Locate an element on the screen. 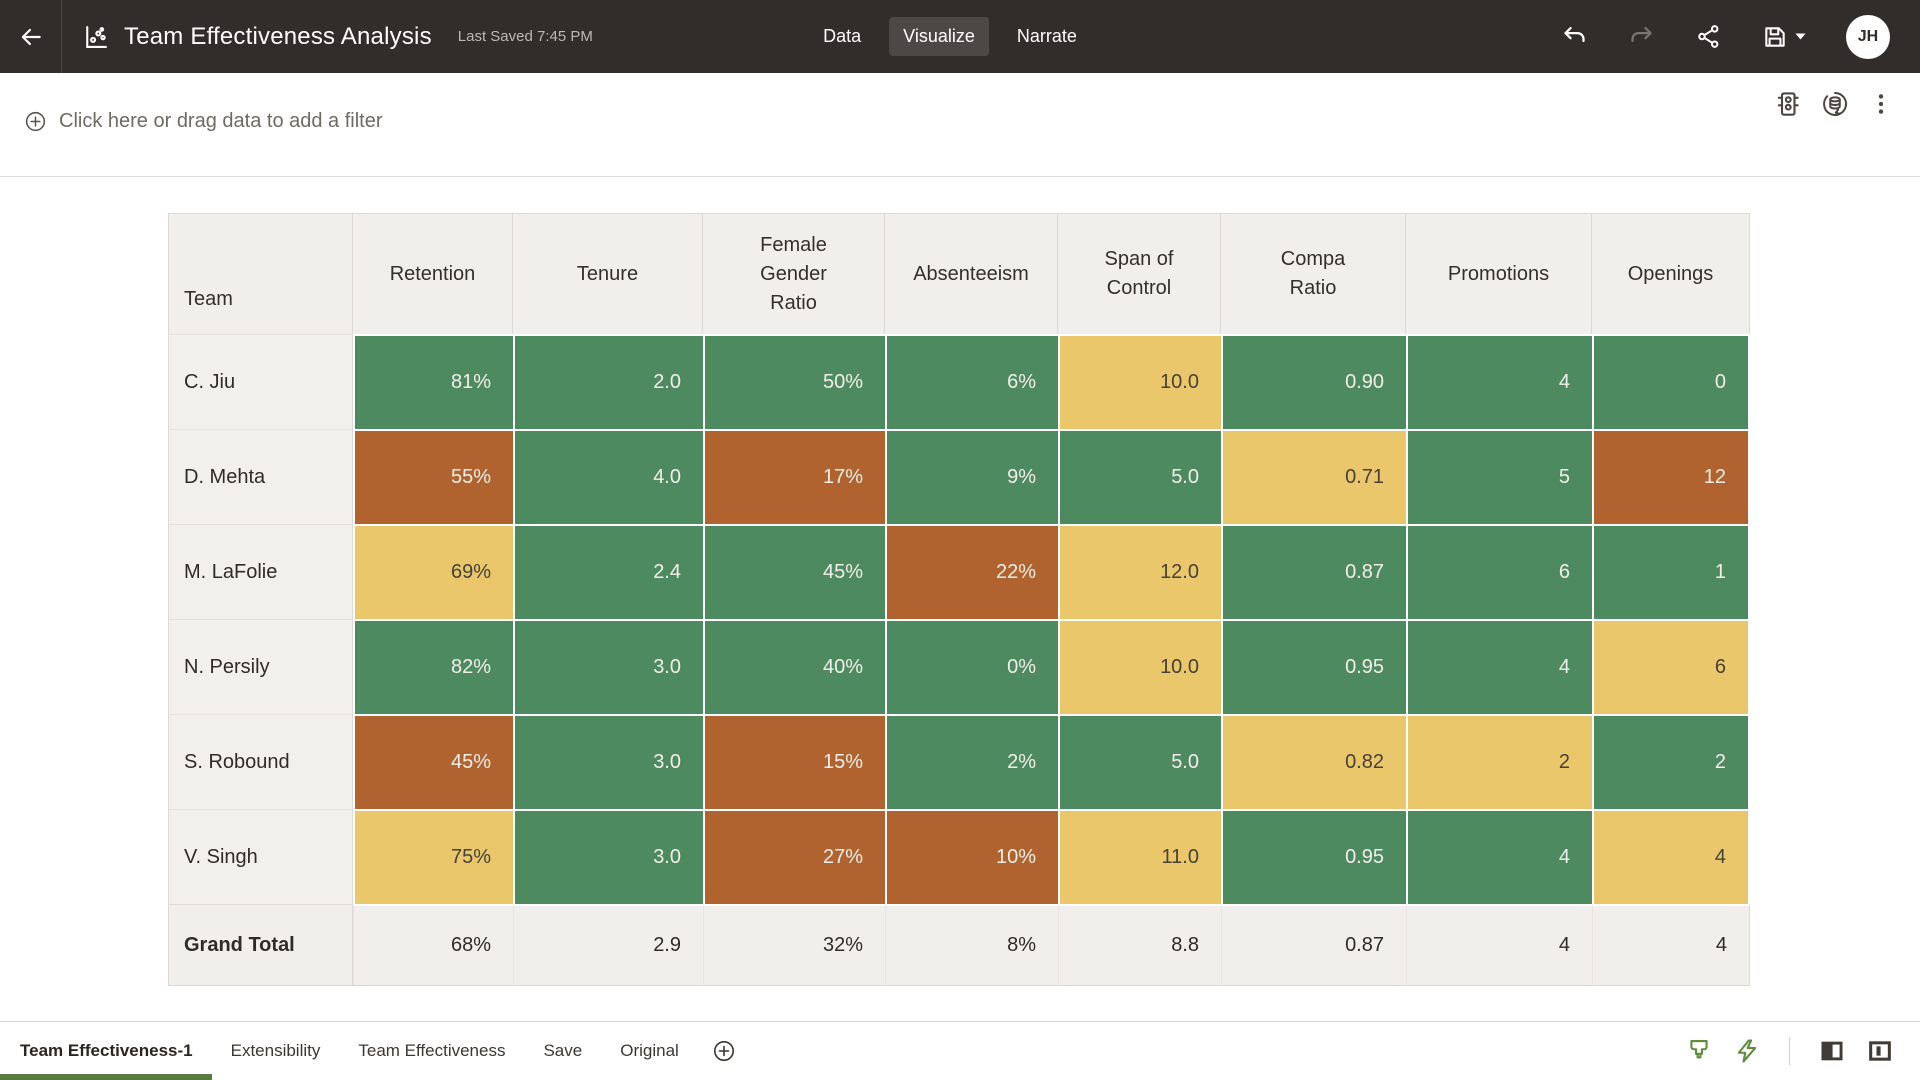  save-caret-icon is located at coordinates (1800, 36).